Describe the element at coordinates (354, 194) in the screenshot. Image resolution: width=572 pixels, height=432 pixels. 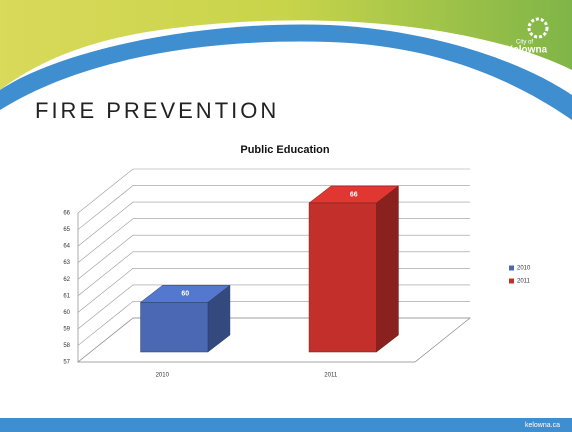
I see `data-label: 66` at that location.